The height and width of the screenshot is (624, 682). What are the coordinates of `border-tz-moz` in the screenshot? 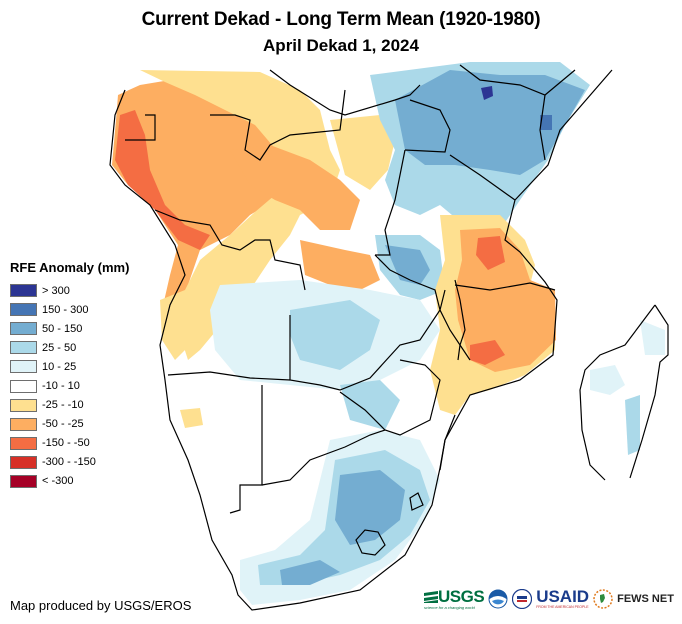 It's located at (505, 286).